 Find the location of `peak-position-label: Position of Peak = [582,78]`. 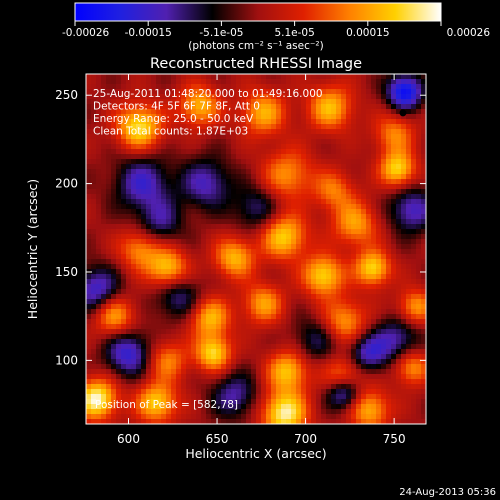

peak-position-label: Position of Peak = [582,78] is located at coordinates (166, 405).